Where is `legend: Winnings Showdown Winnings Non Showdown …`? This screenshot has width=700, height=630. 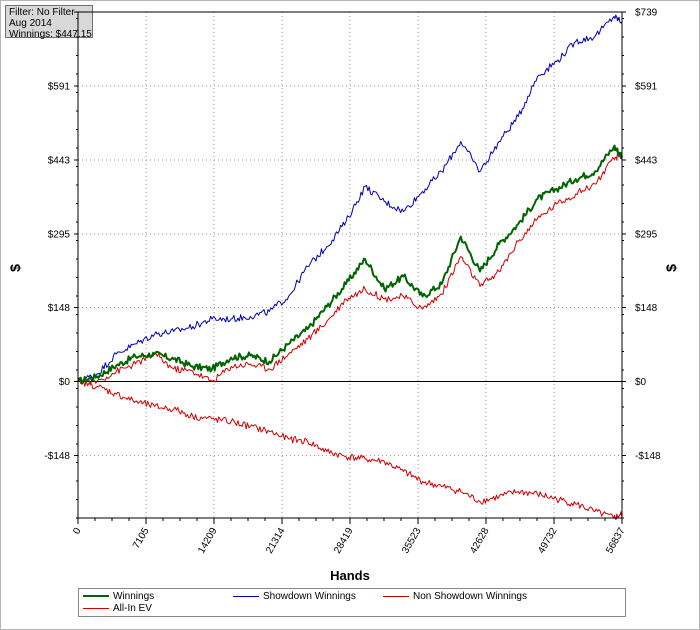 legend: Winnings Showdown Winnings Non Showdown … is located at coordinates (352, 602).